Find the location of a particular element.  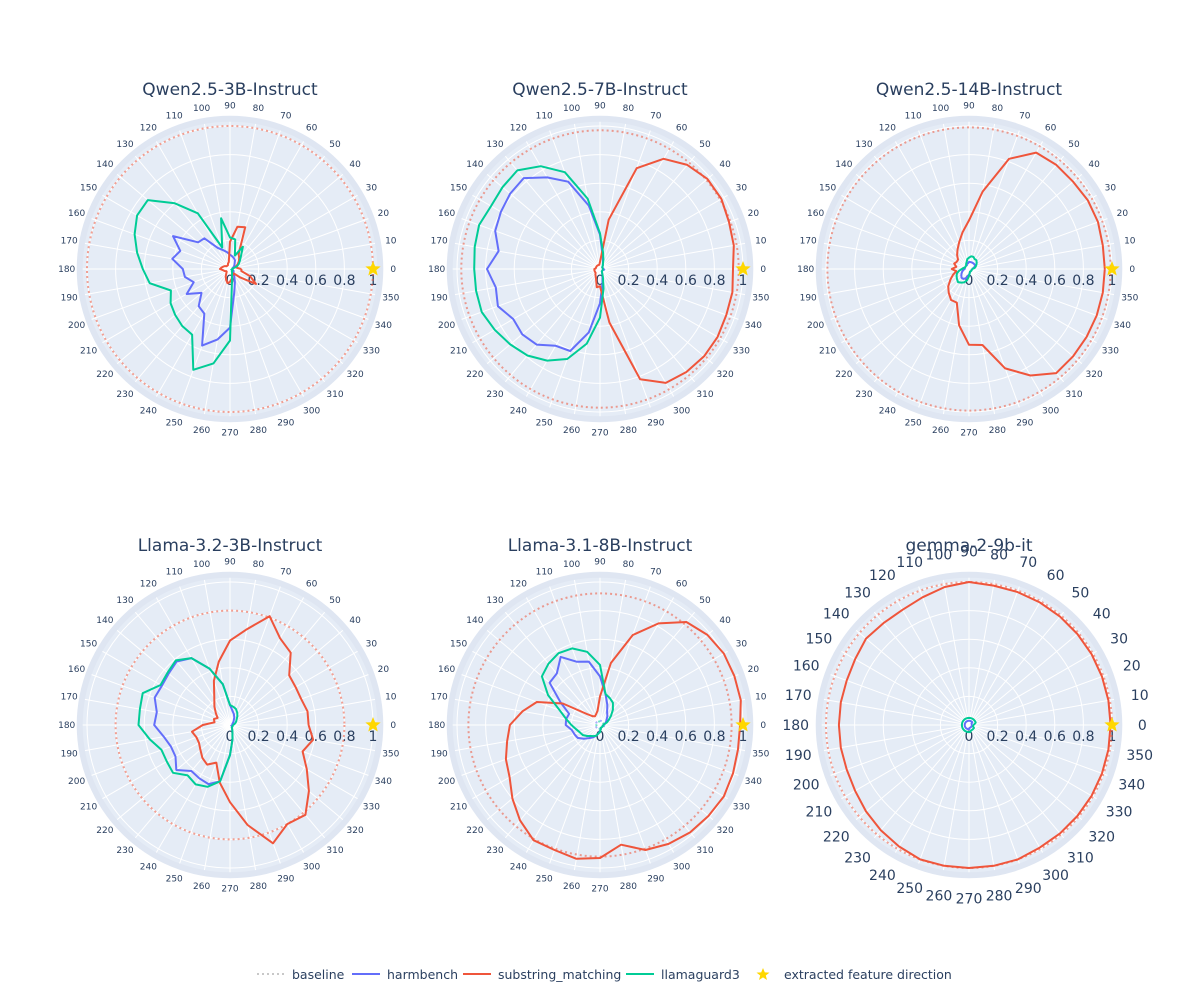

legend-swatch-line-icon is located at coordinates (477, 974).